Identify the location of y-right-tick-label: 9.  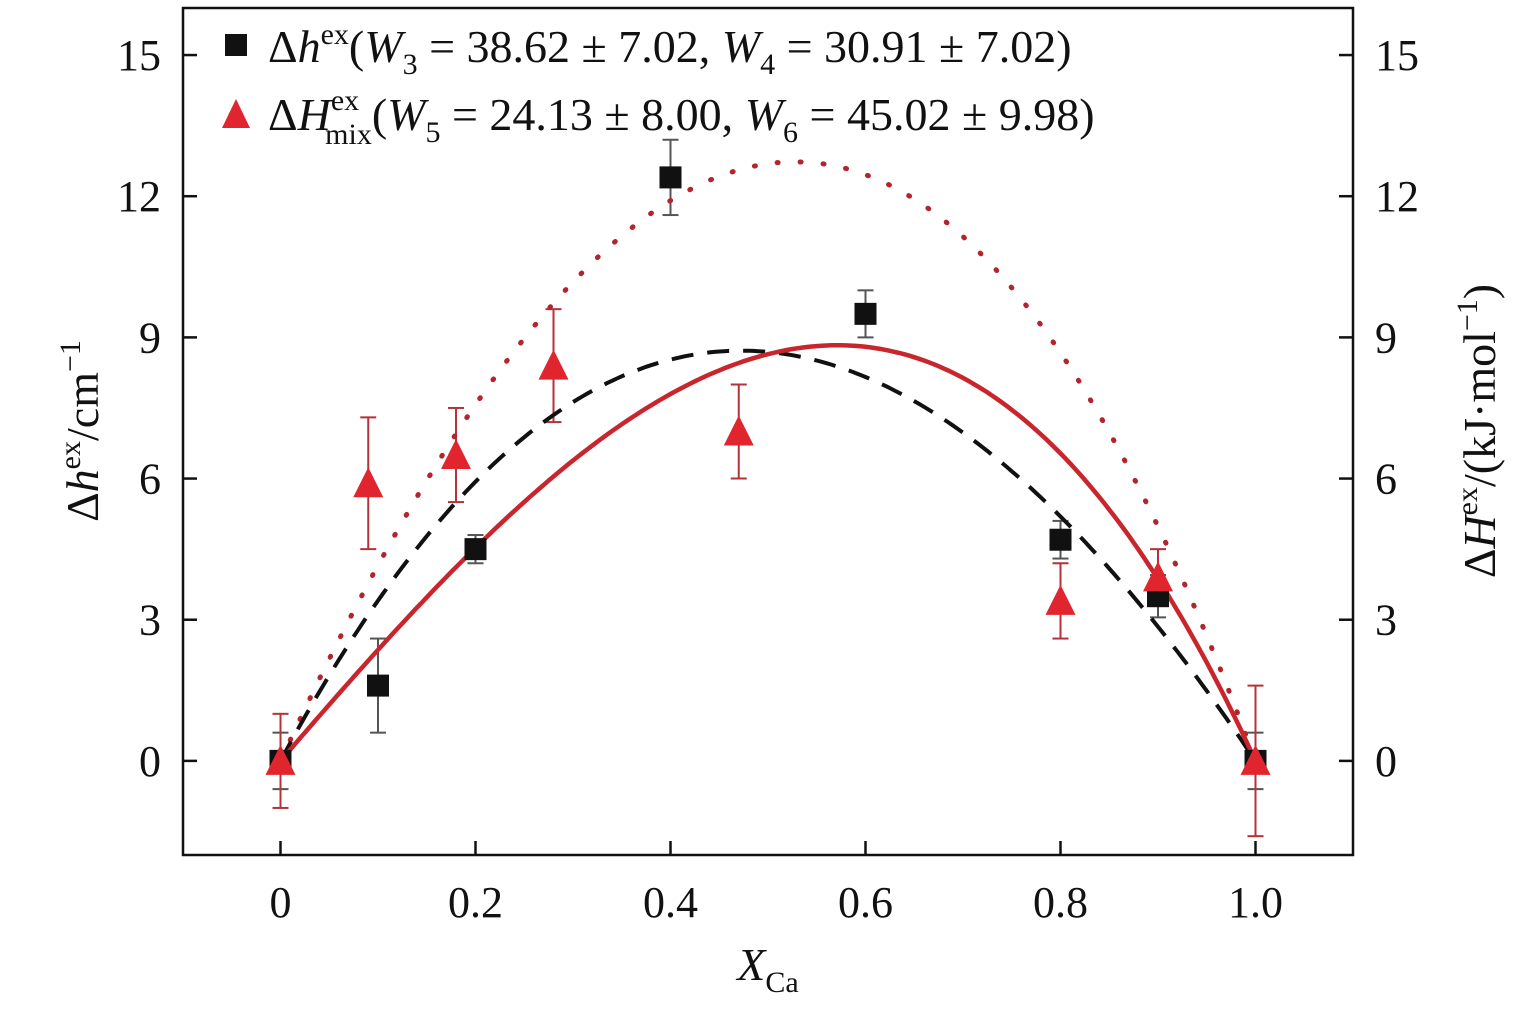
(1386, 337).